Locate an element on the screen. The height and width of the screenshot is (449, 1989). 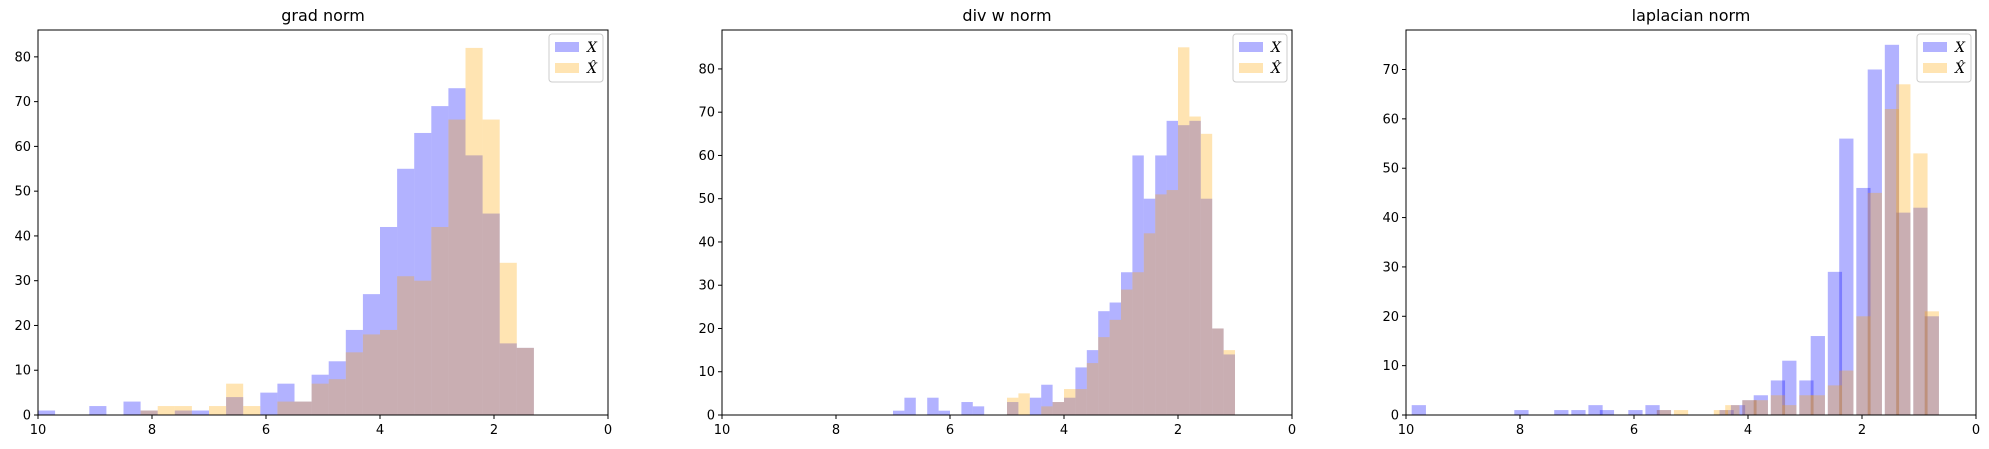
y-tick-label: 60 is located at coordinates (706, 156).